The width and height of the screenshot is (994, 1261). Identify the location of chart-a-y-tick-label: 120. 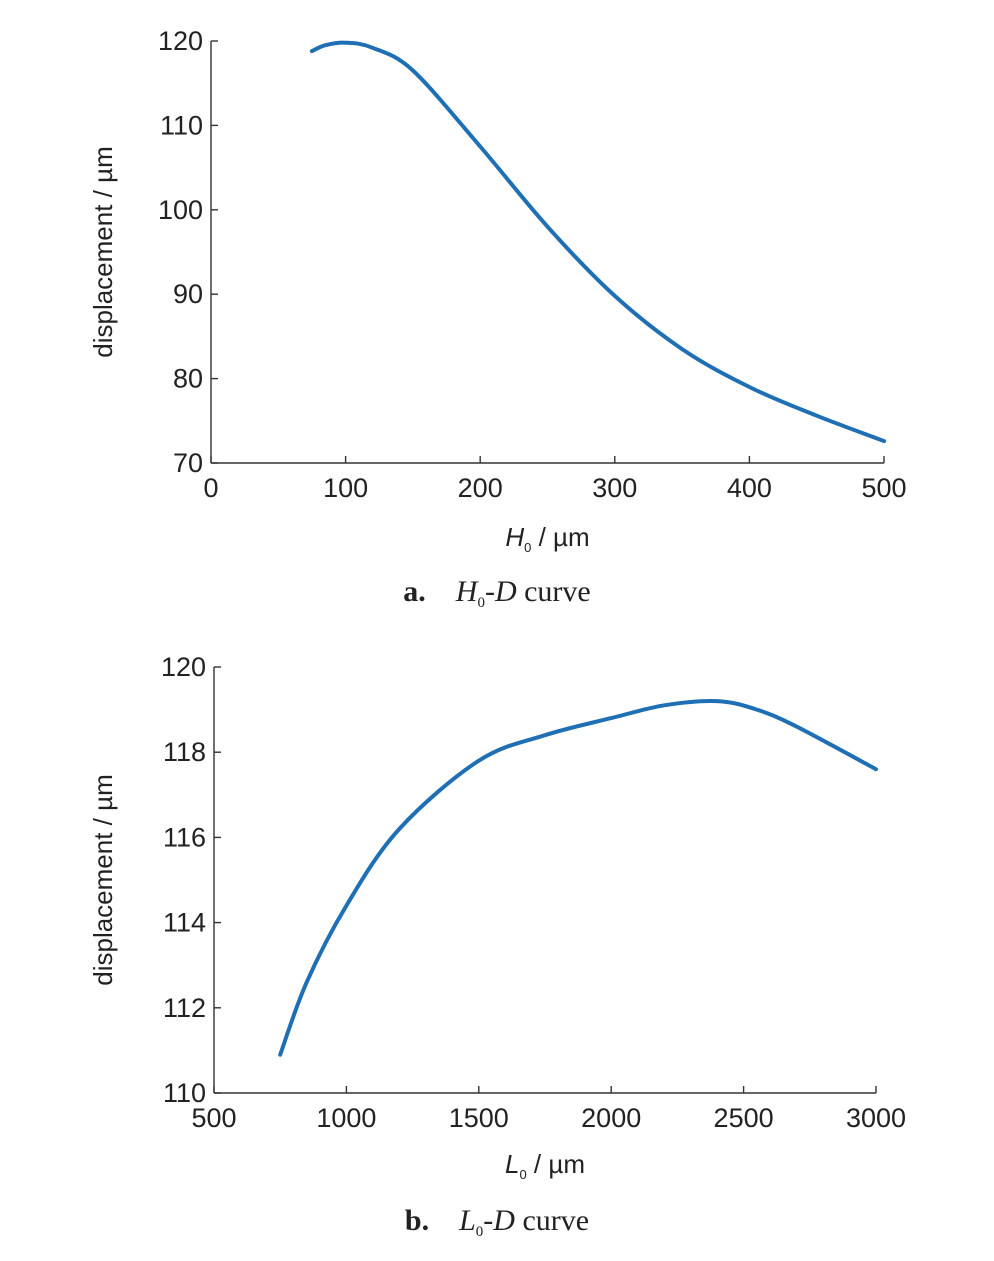
(180, 41).